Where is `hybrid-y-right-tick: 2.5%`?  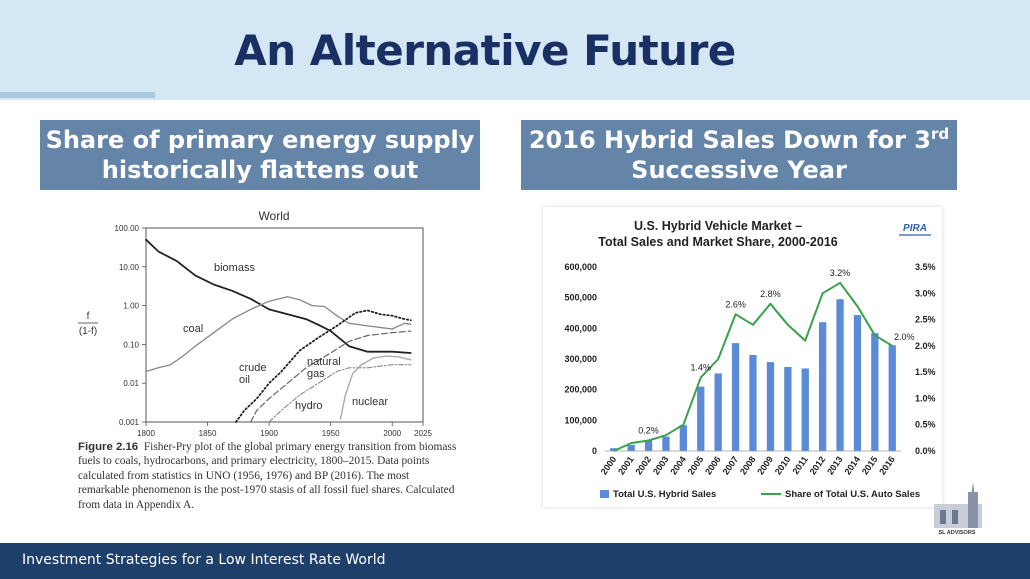
hybrid-y-right-tick: 2.5% is located at coordinates (925, 320).